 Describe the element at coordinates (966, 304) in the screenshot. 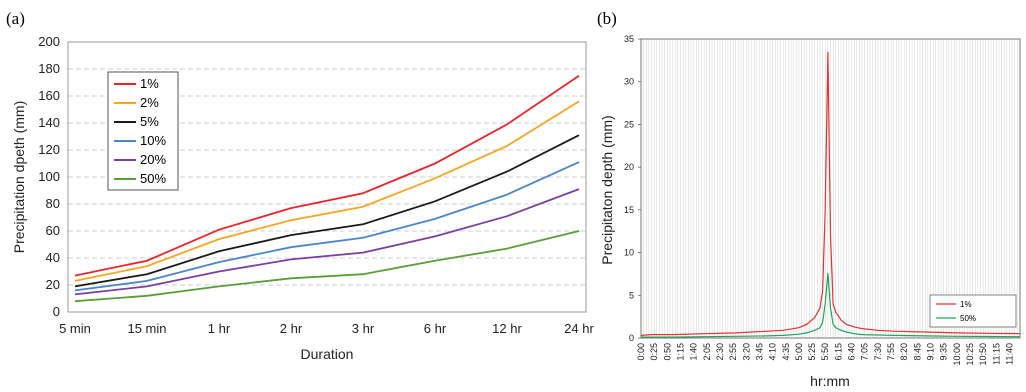

I see `panel-b-legend-label: 1%` at that location.